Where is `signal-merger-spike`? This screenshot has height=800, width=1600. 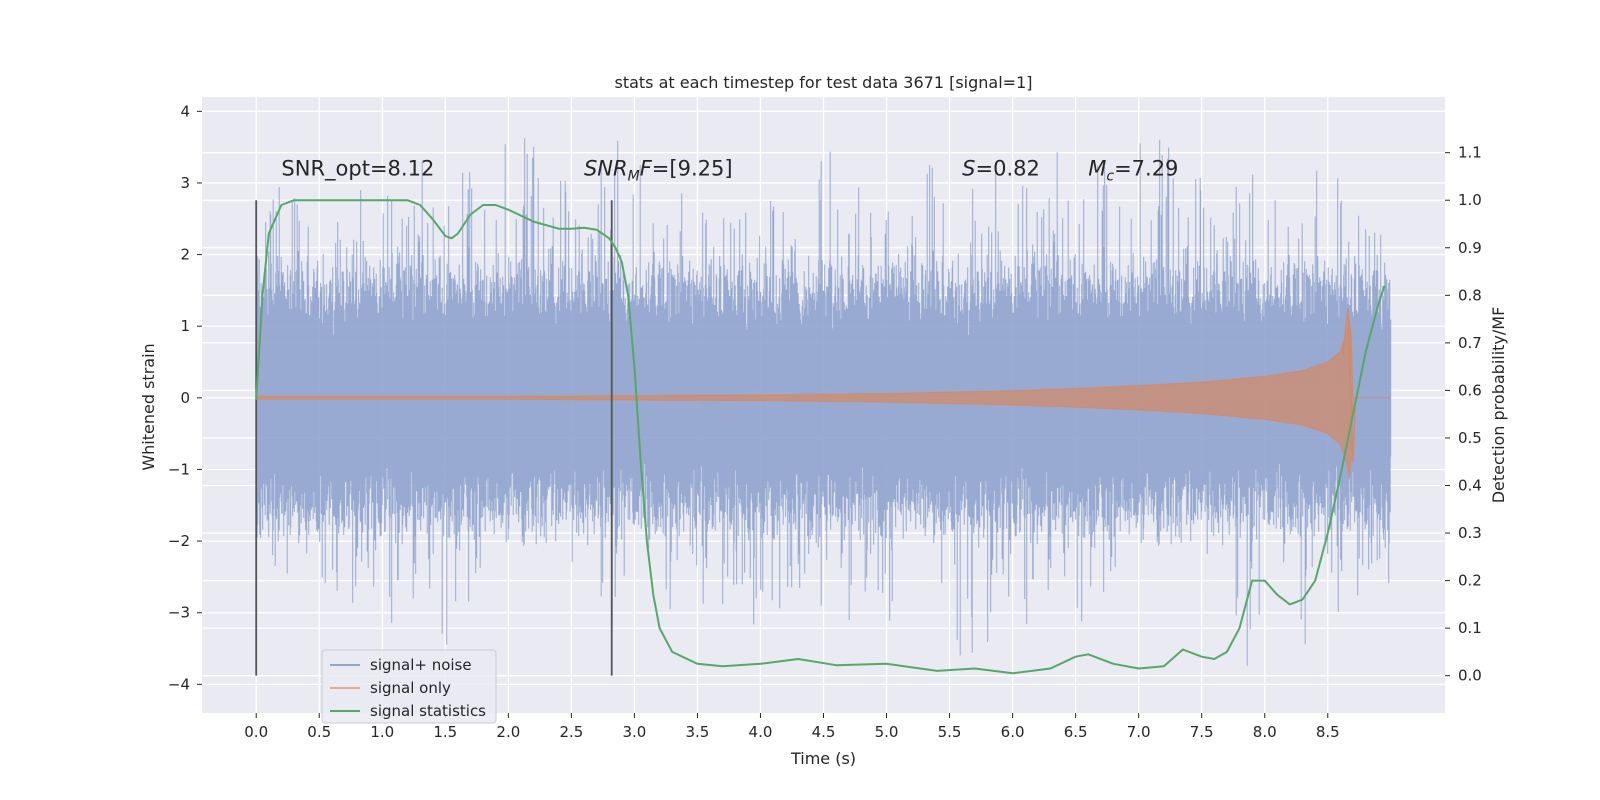
signal-merger-spike is located at coordinates (1349, 385).